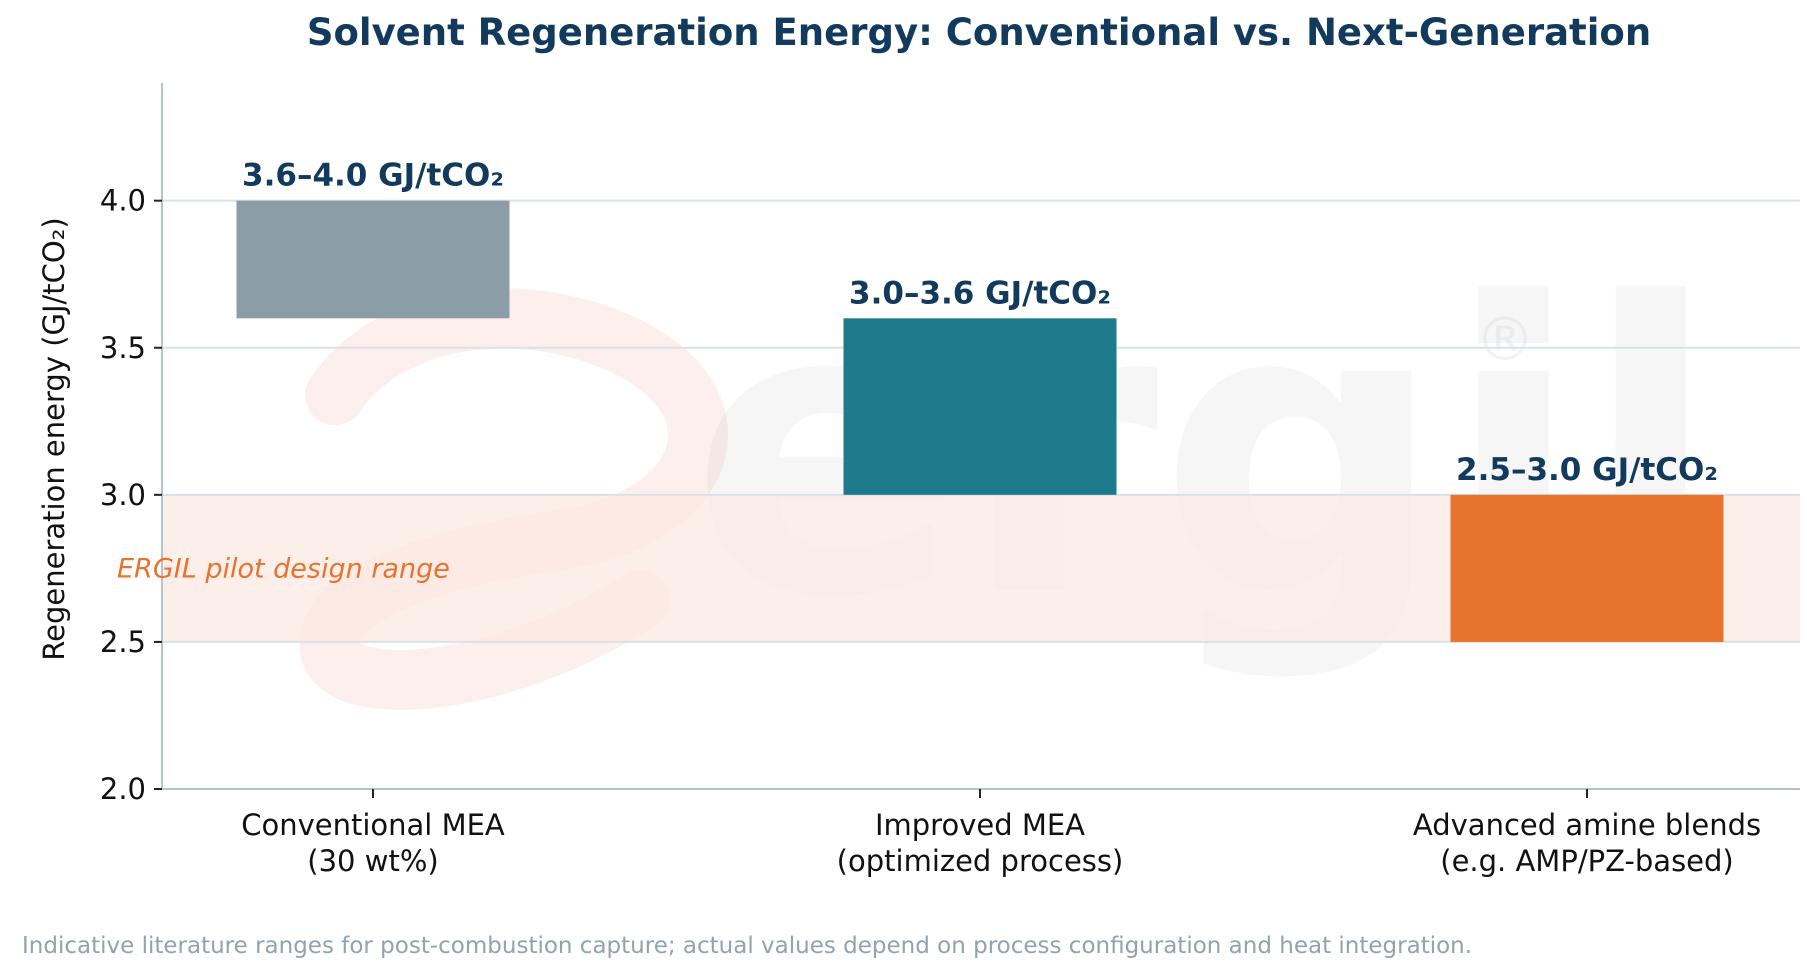 The image size is (1807, 968). I want to click on y-tick-label: 2.5, so click(123, 642).